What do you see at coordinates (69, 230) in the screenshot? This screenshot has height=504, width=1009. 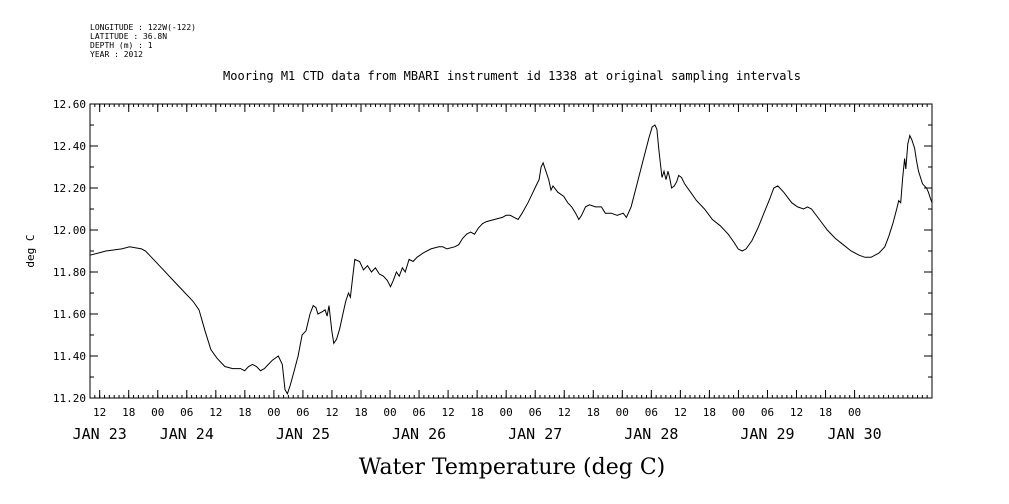 I see `y-tick-label: 12.00` at bounding box center [69, 230].